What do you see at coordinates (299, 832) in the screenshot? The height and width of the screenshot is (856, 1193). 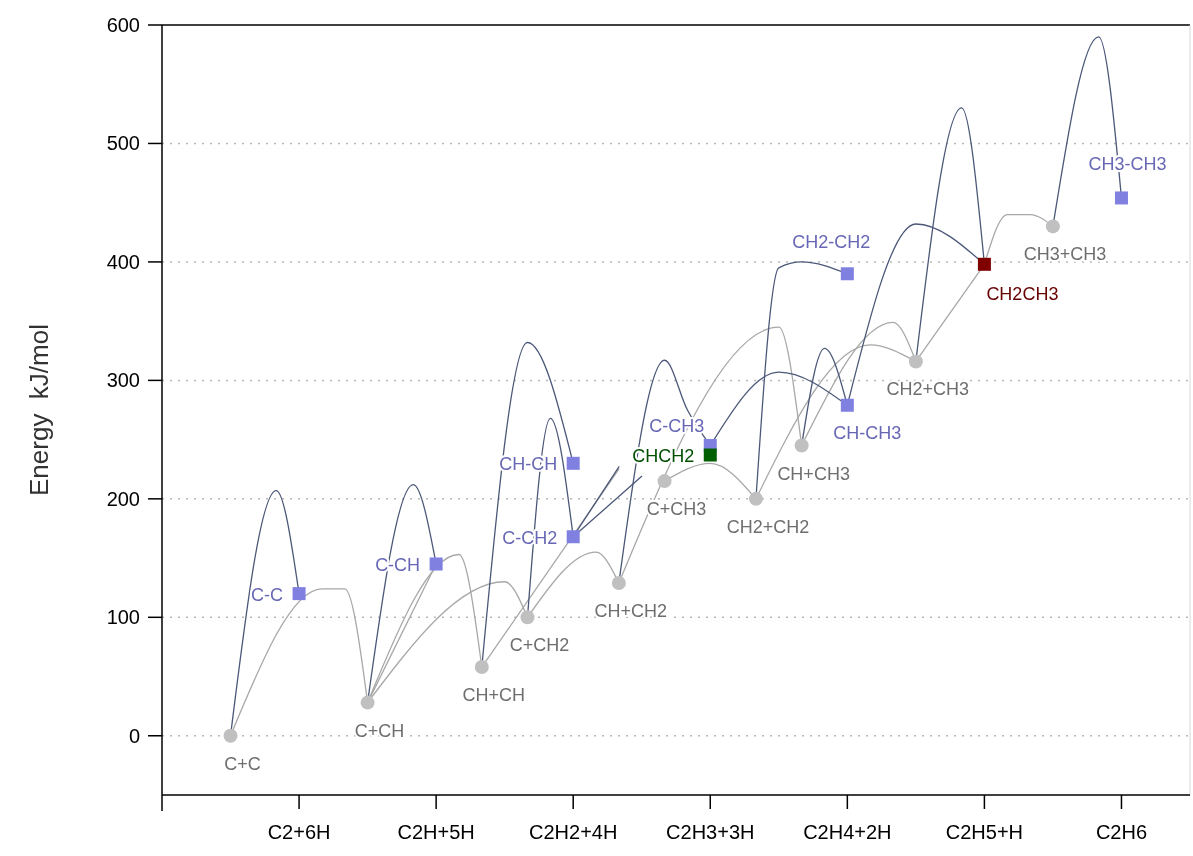 I see `x-tick-label: C2+6H` at bounding box center [299, 832].